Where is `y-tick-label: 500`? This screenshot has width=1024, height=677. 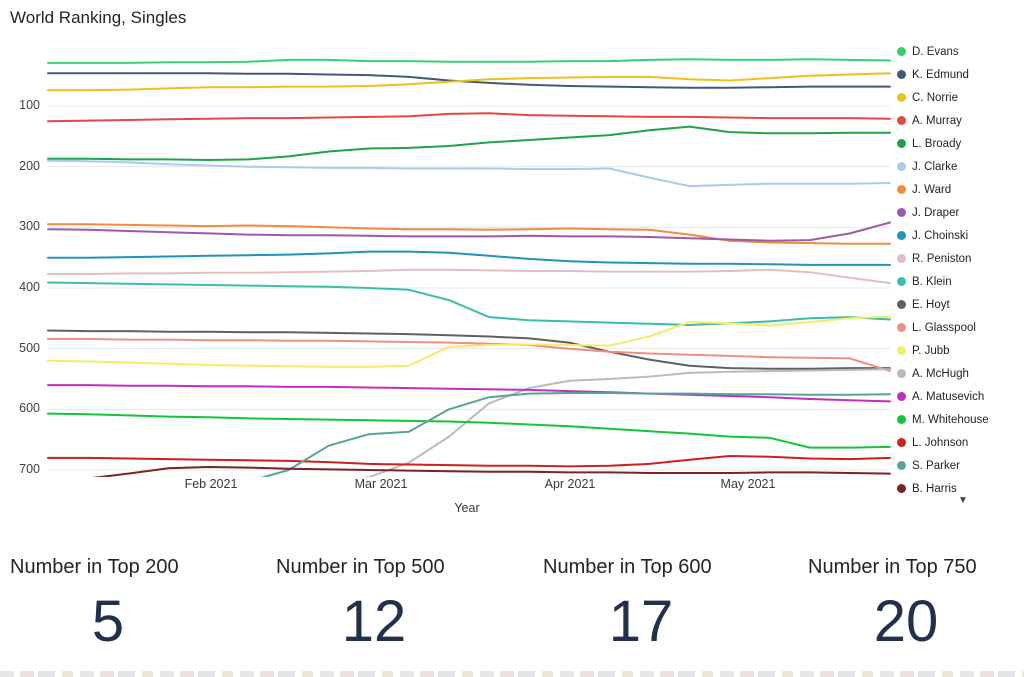 y-tick-label: 500 is located at coordinates (29, 347).